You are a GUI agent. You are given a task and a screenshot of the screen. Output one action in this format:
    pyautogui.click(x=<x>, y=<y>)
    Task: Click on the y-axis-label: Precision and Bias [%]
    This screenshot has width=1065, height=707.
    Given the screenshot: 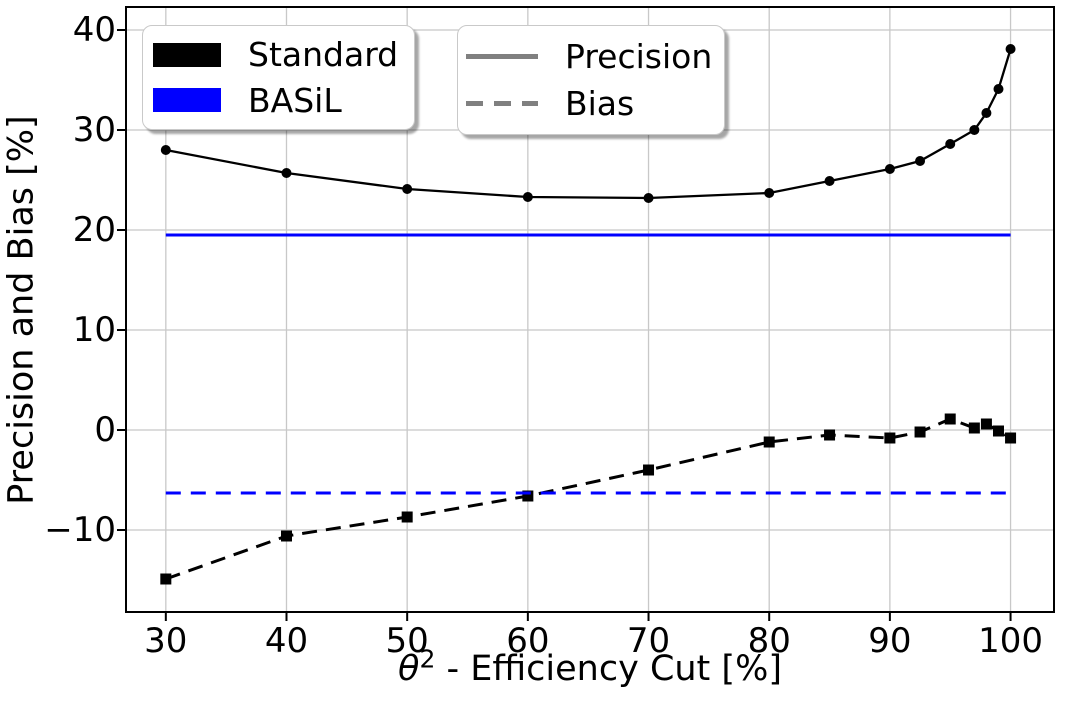 What is the action you would take?
    pyautogui.click(x=21, y=310)
    